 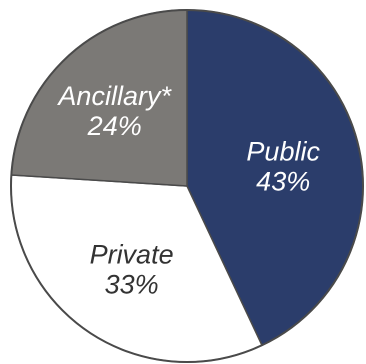 What do you see at coordinates (132, 285) in the screenshot?
I see `slice-label-value: 33%` at bounding box center [132, 285].